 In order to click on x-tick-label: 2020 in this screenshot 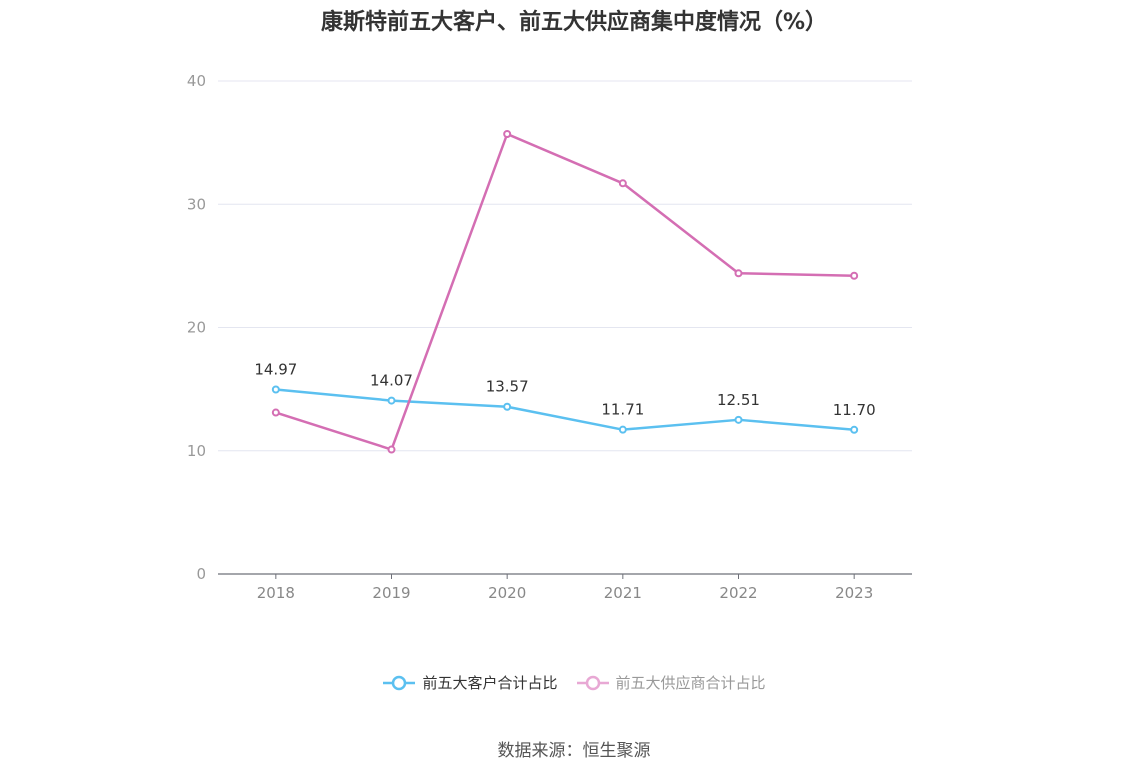, I will do `click(507, 593)`.